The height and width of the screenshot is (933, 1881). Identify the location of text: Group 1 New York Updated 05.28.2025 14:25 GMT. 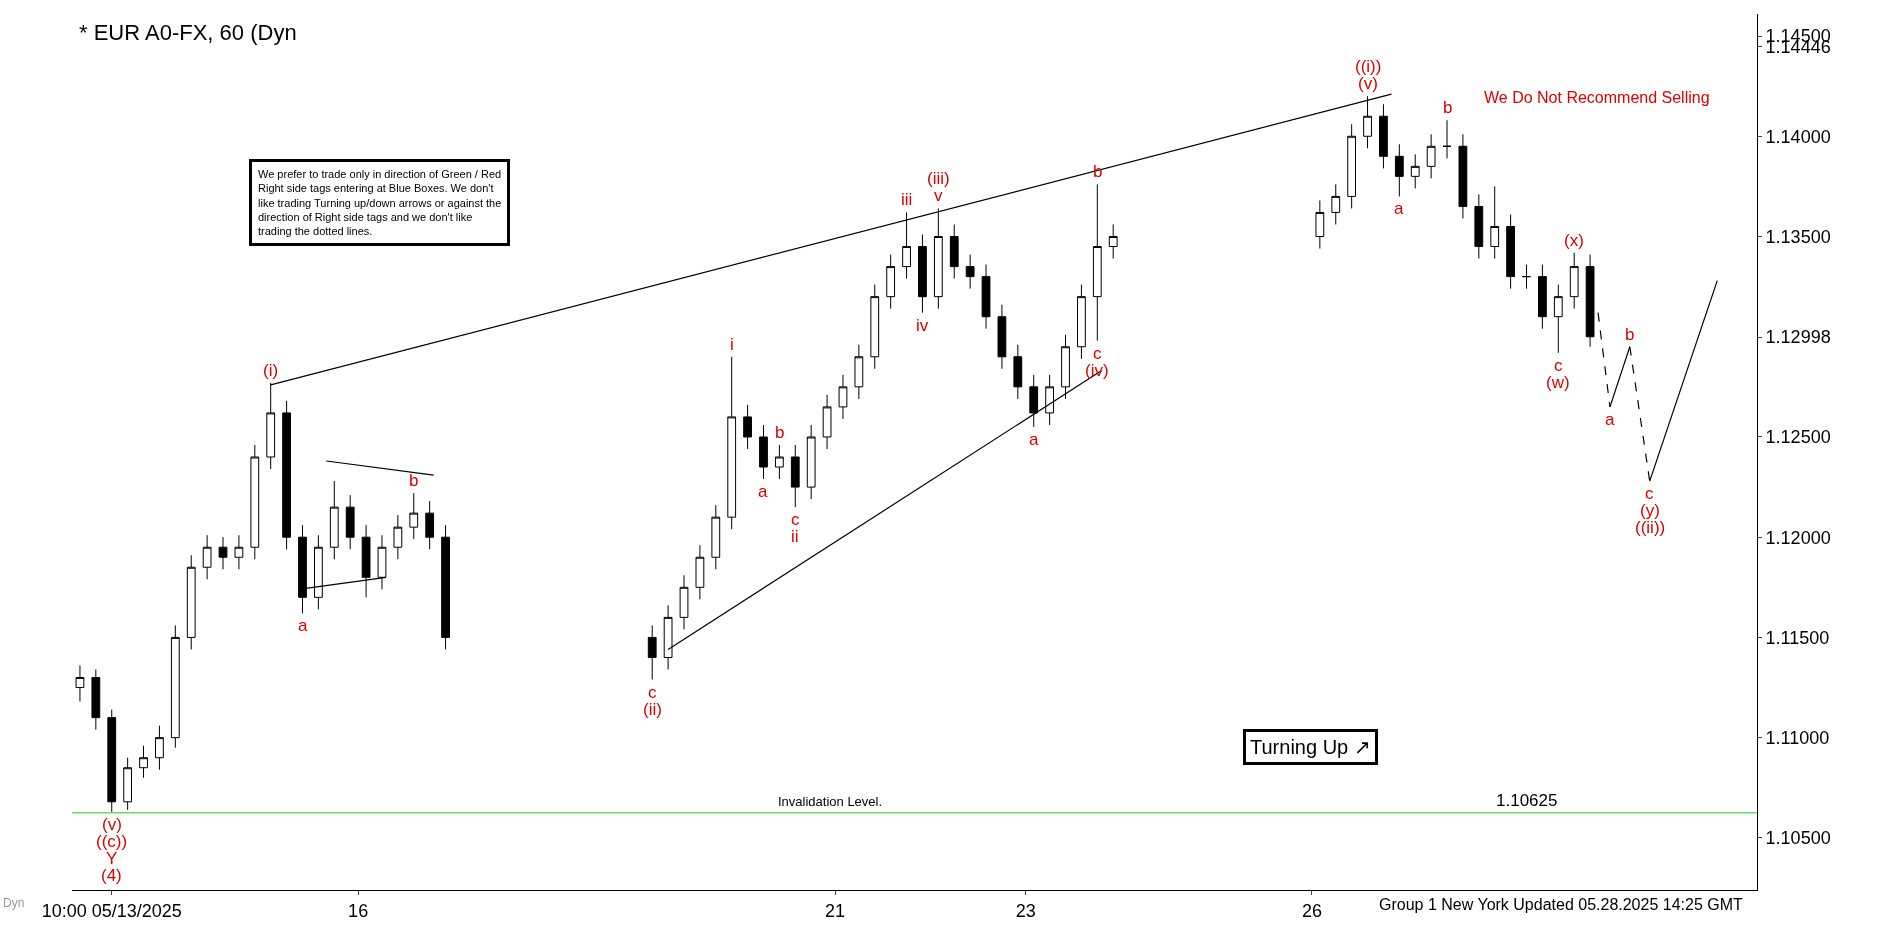
(1561, 904).